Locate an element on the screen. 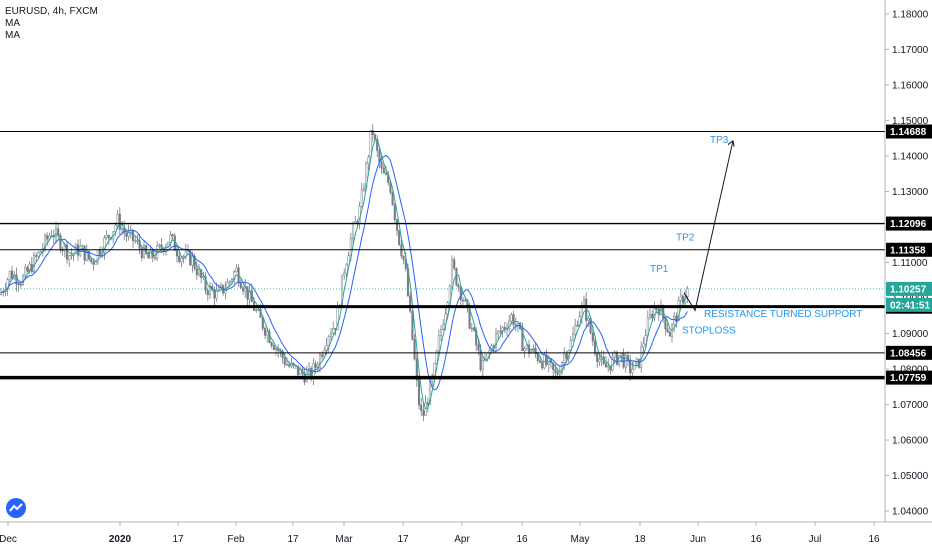 Image resolution: width=932 pixels, height=550 pixels. price-tick-label: 1.16000 is located at coordinates (910, 85).